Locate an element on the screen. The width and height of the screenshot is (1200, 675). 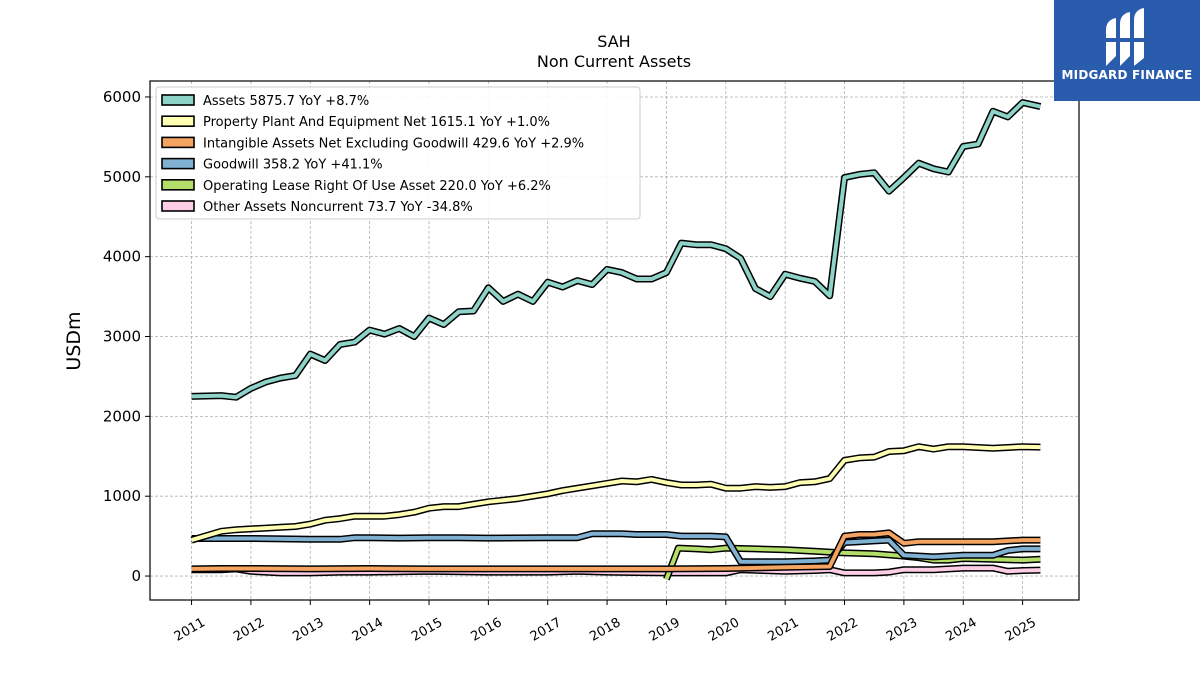
chart-subtitle: Non Current Assets is located at coordinates (614, 61).